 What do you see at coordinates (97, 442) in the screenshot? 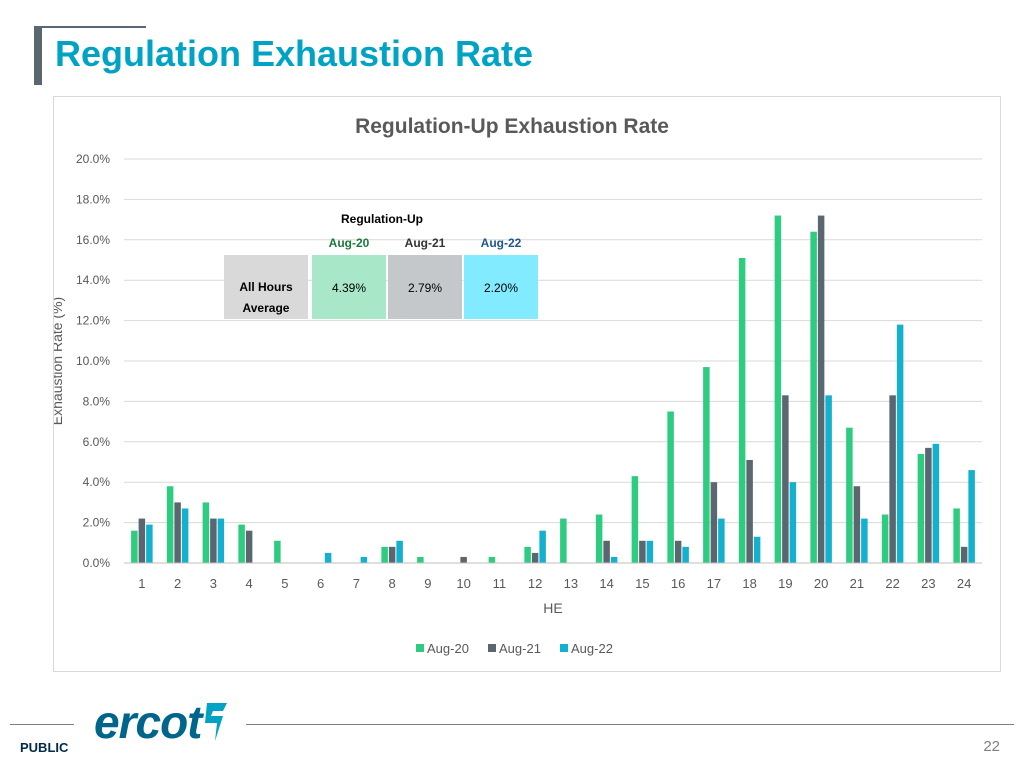
I see `y-tick-label: 6.0%` at bounding box center [97, 442].